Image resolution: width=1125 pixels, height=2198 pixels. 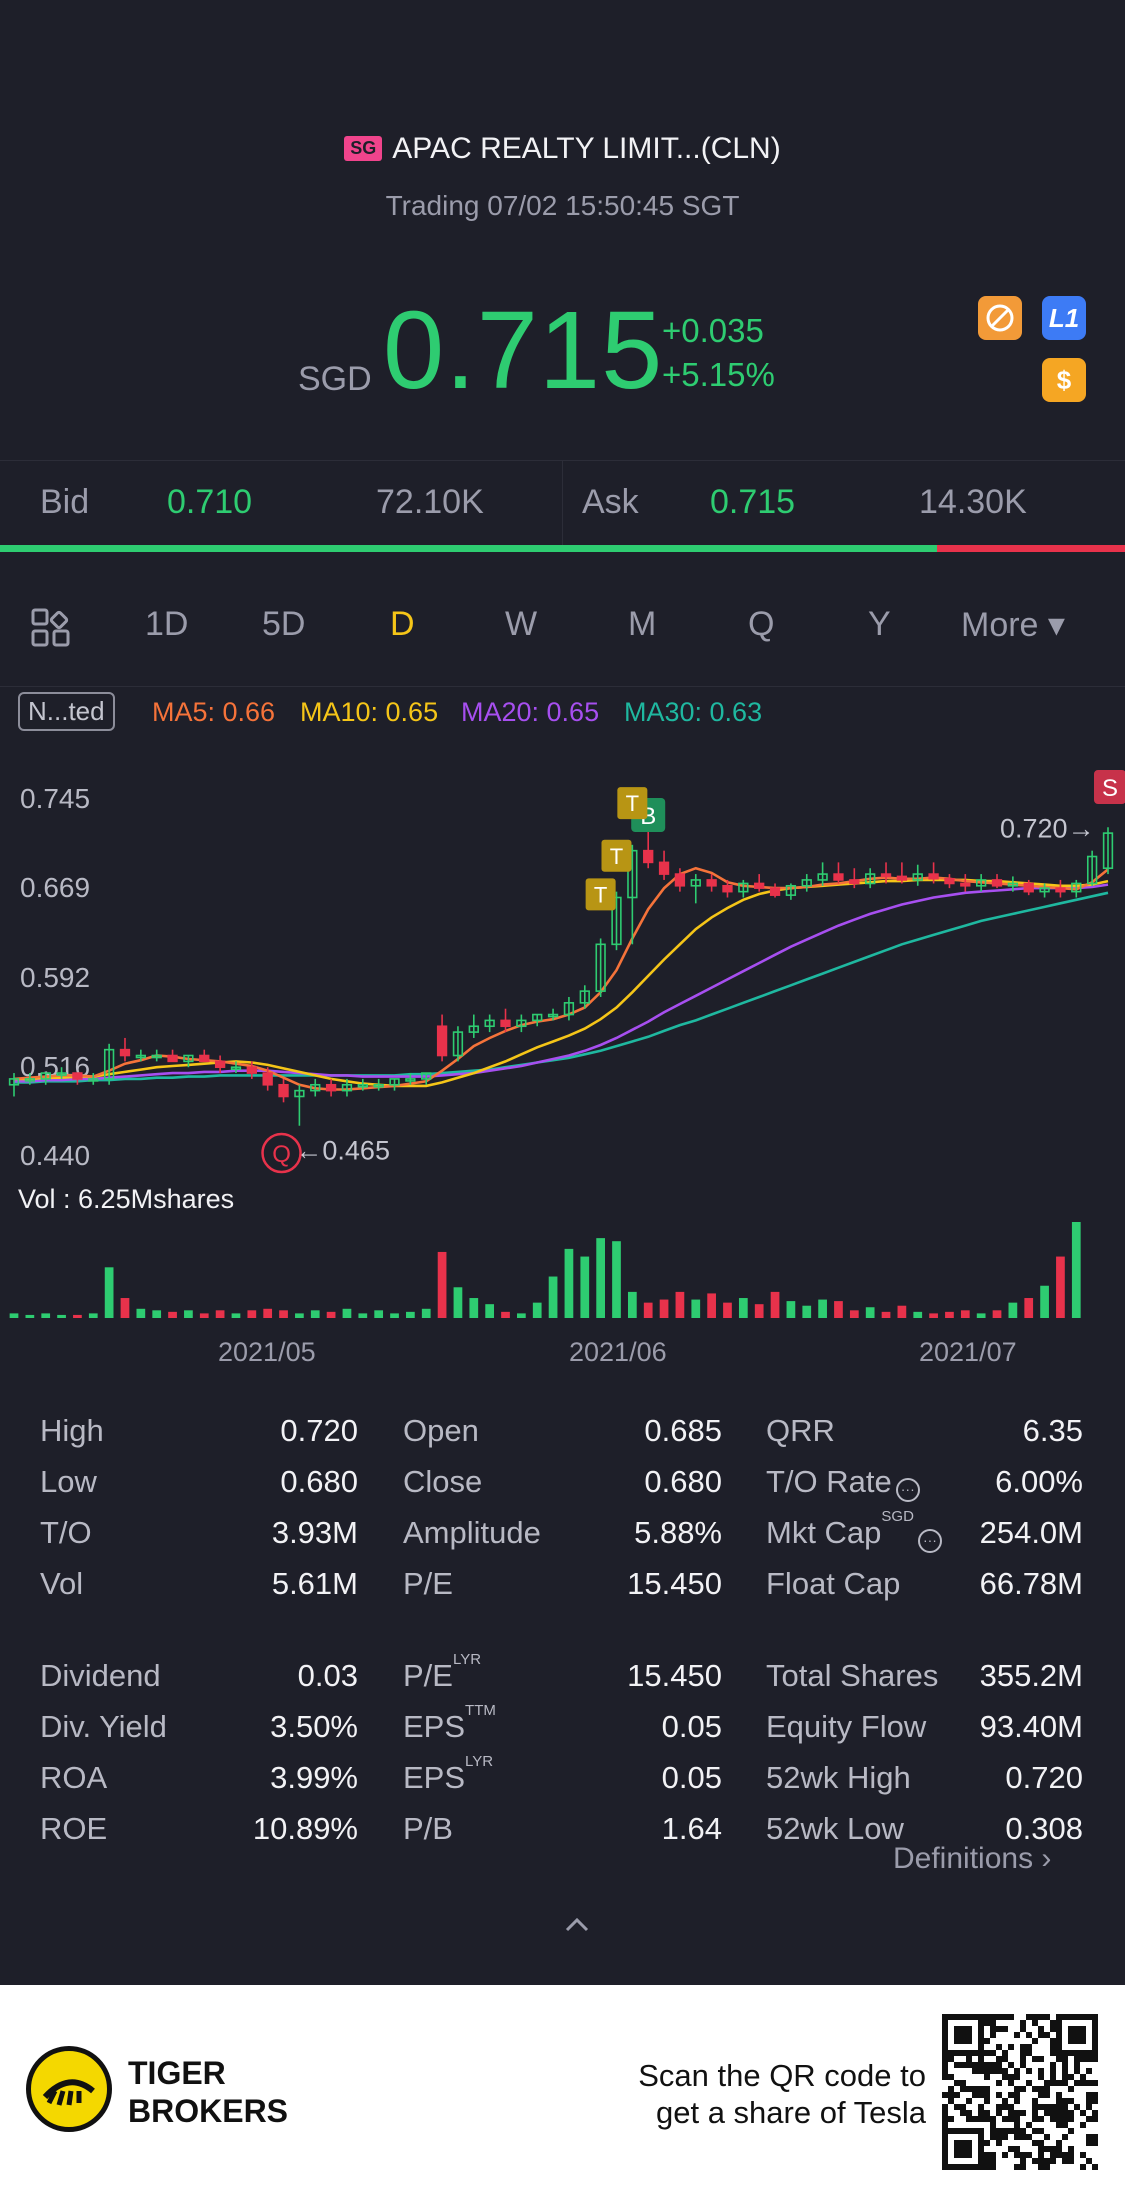 I want to click on stat-label-text: 52wk Low, so click(x=835, y=1828).